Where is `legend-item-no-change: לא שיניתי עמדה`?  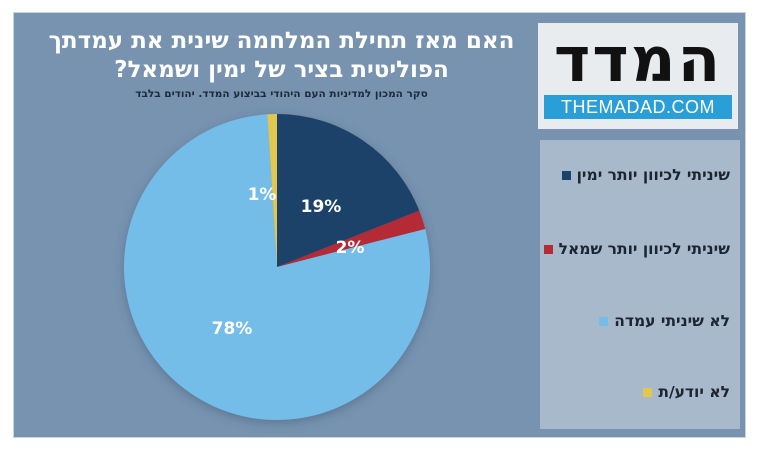 legend-item-no-change: לא שיניתי עמדה is located at coordinates (664, 321).